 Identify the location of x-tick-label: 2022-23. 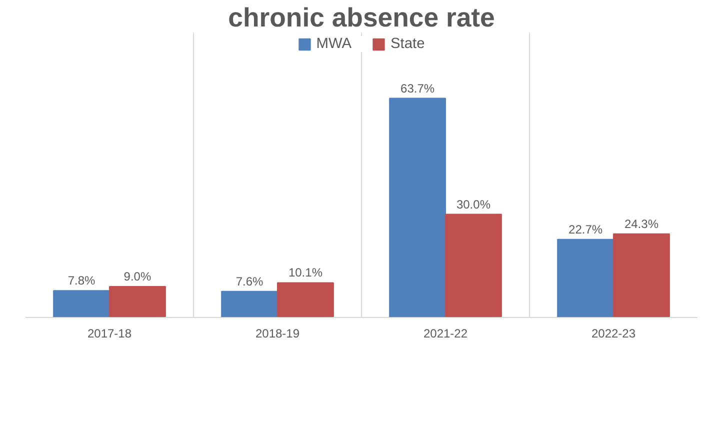
(613, 333).